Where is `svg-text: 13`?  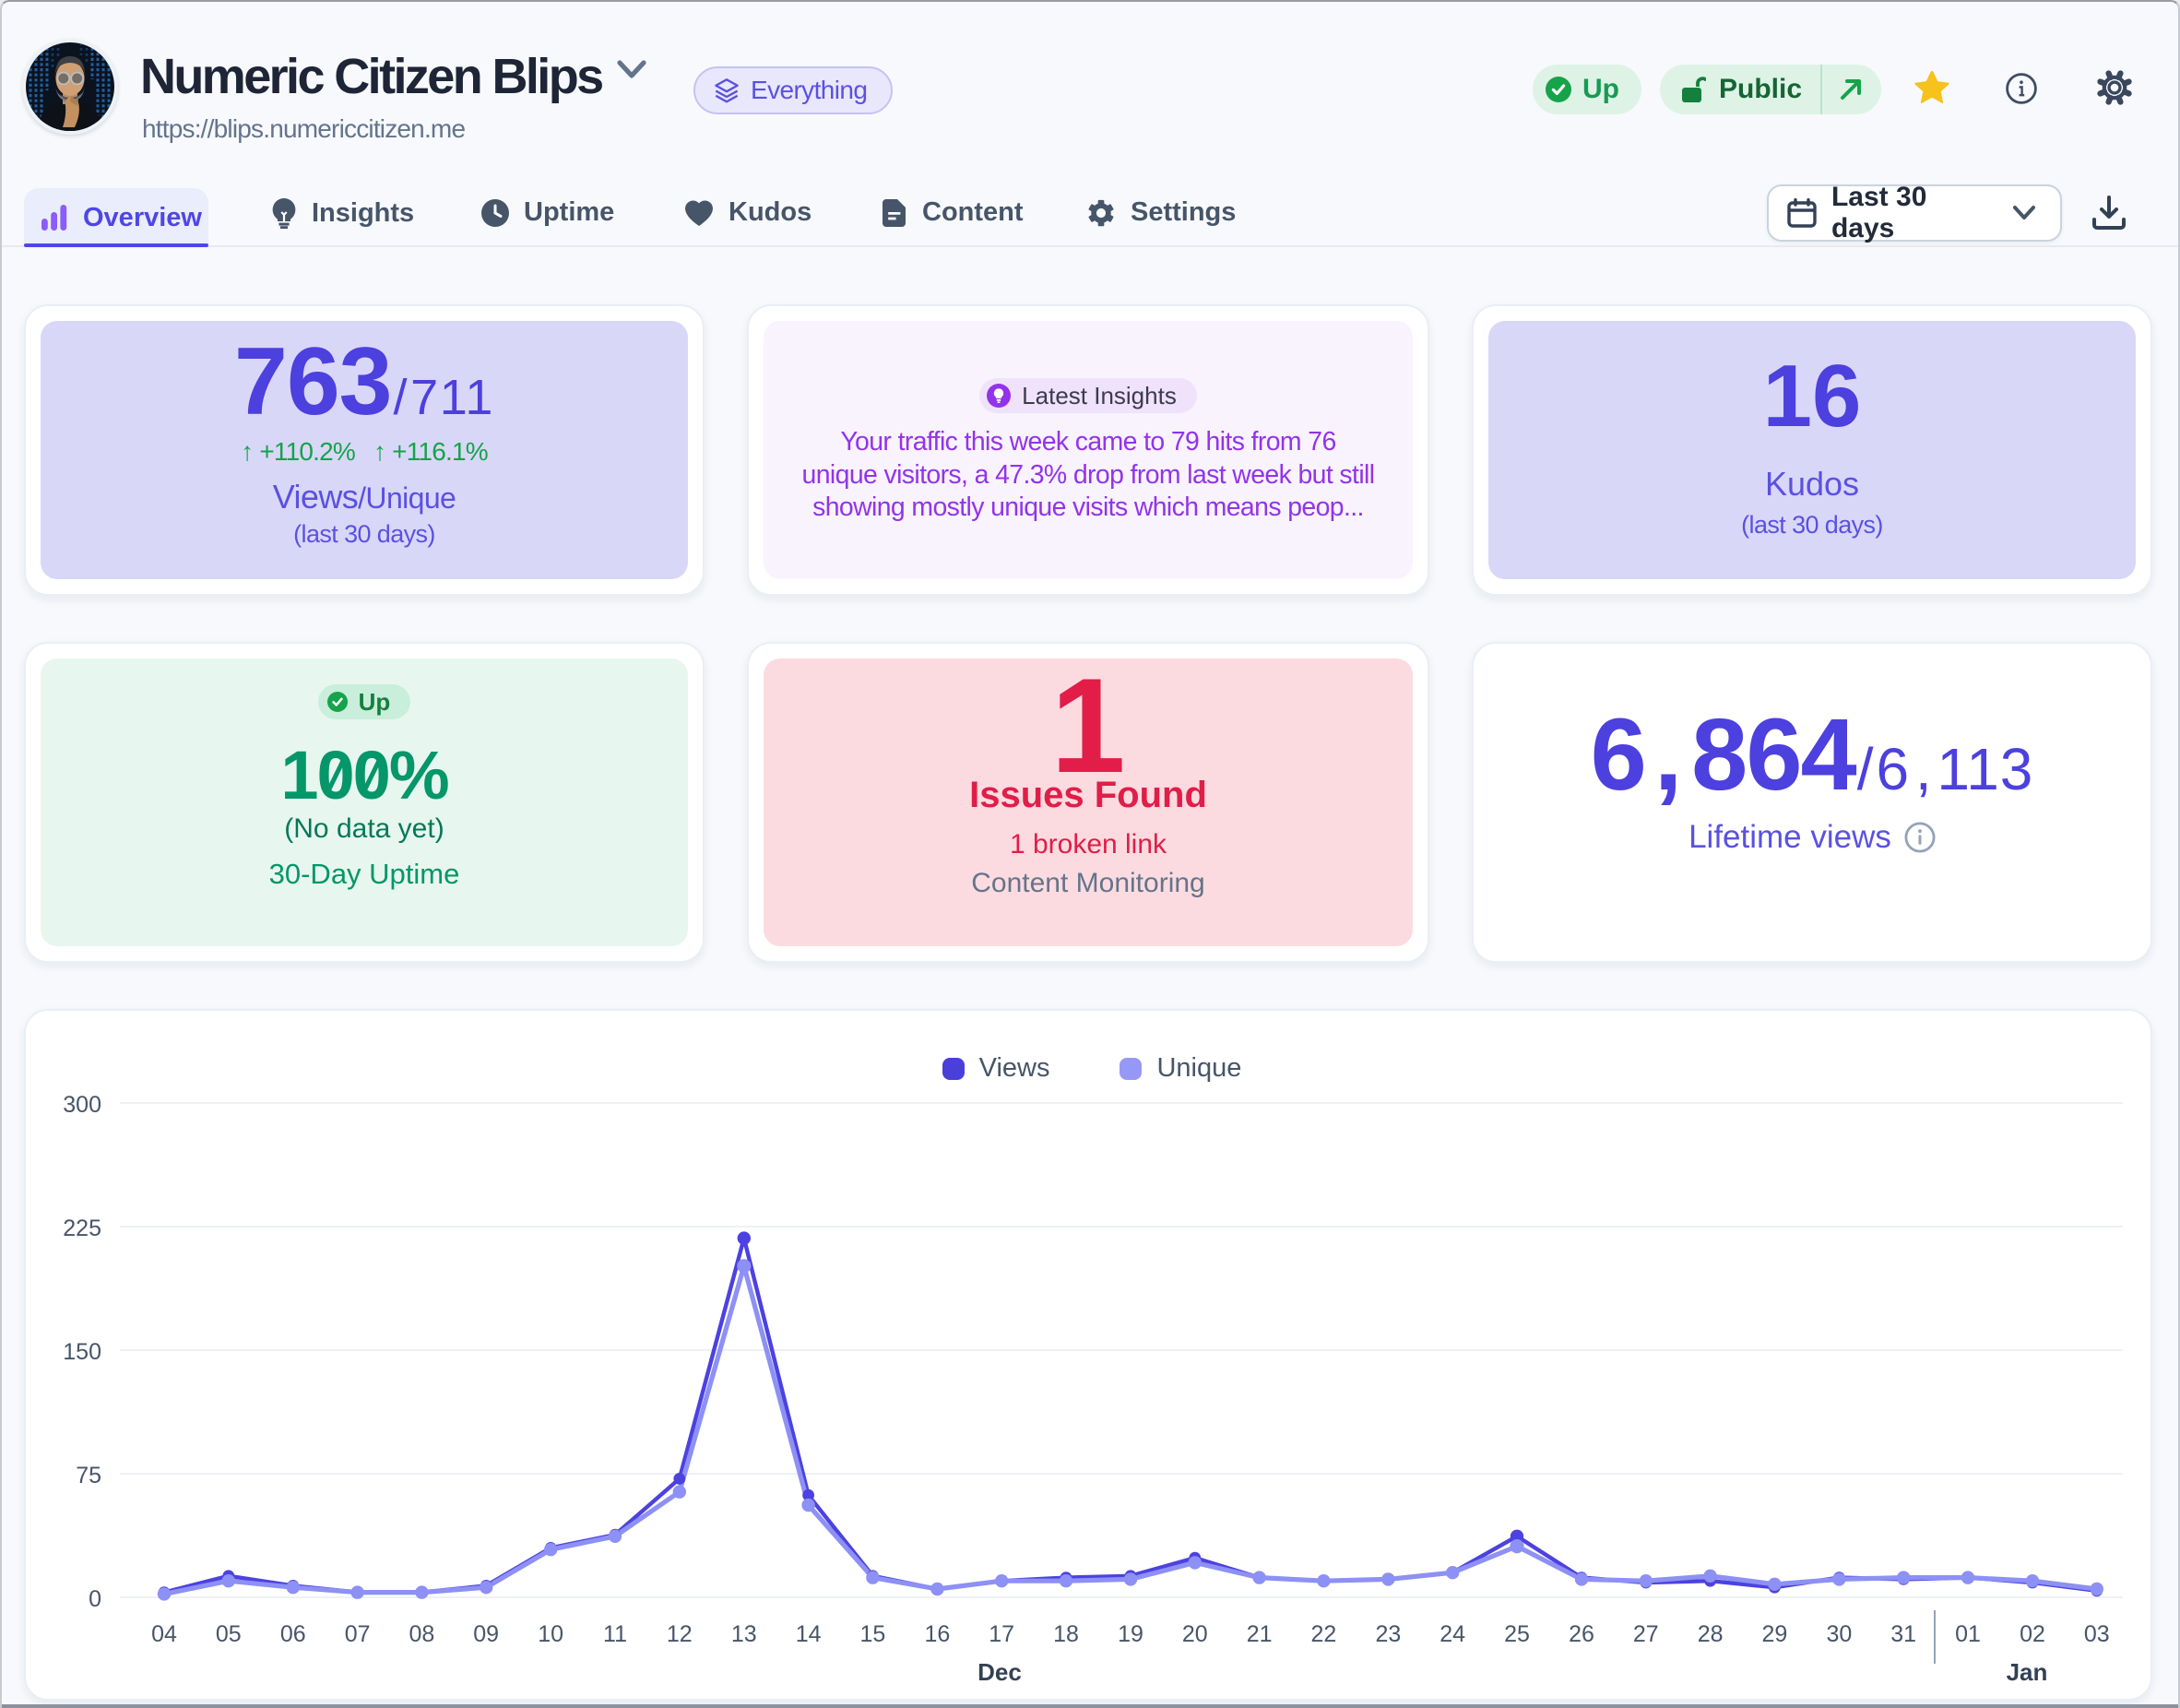
svg-text: 13 is located at coordinates (744, 1634).